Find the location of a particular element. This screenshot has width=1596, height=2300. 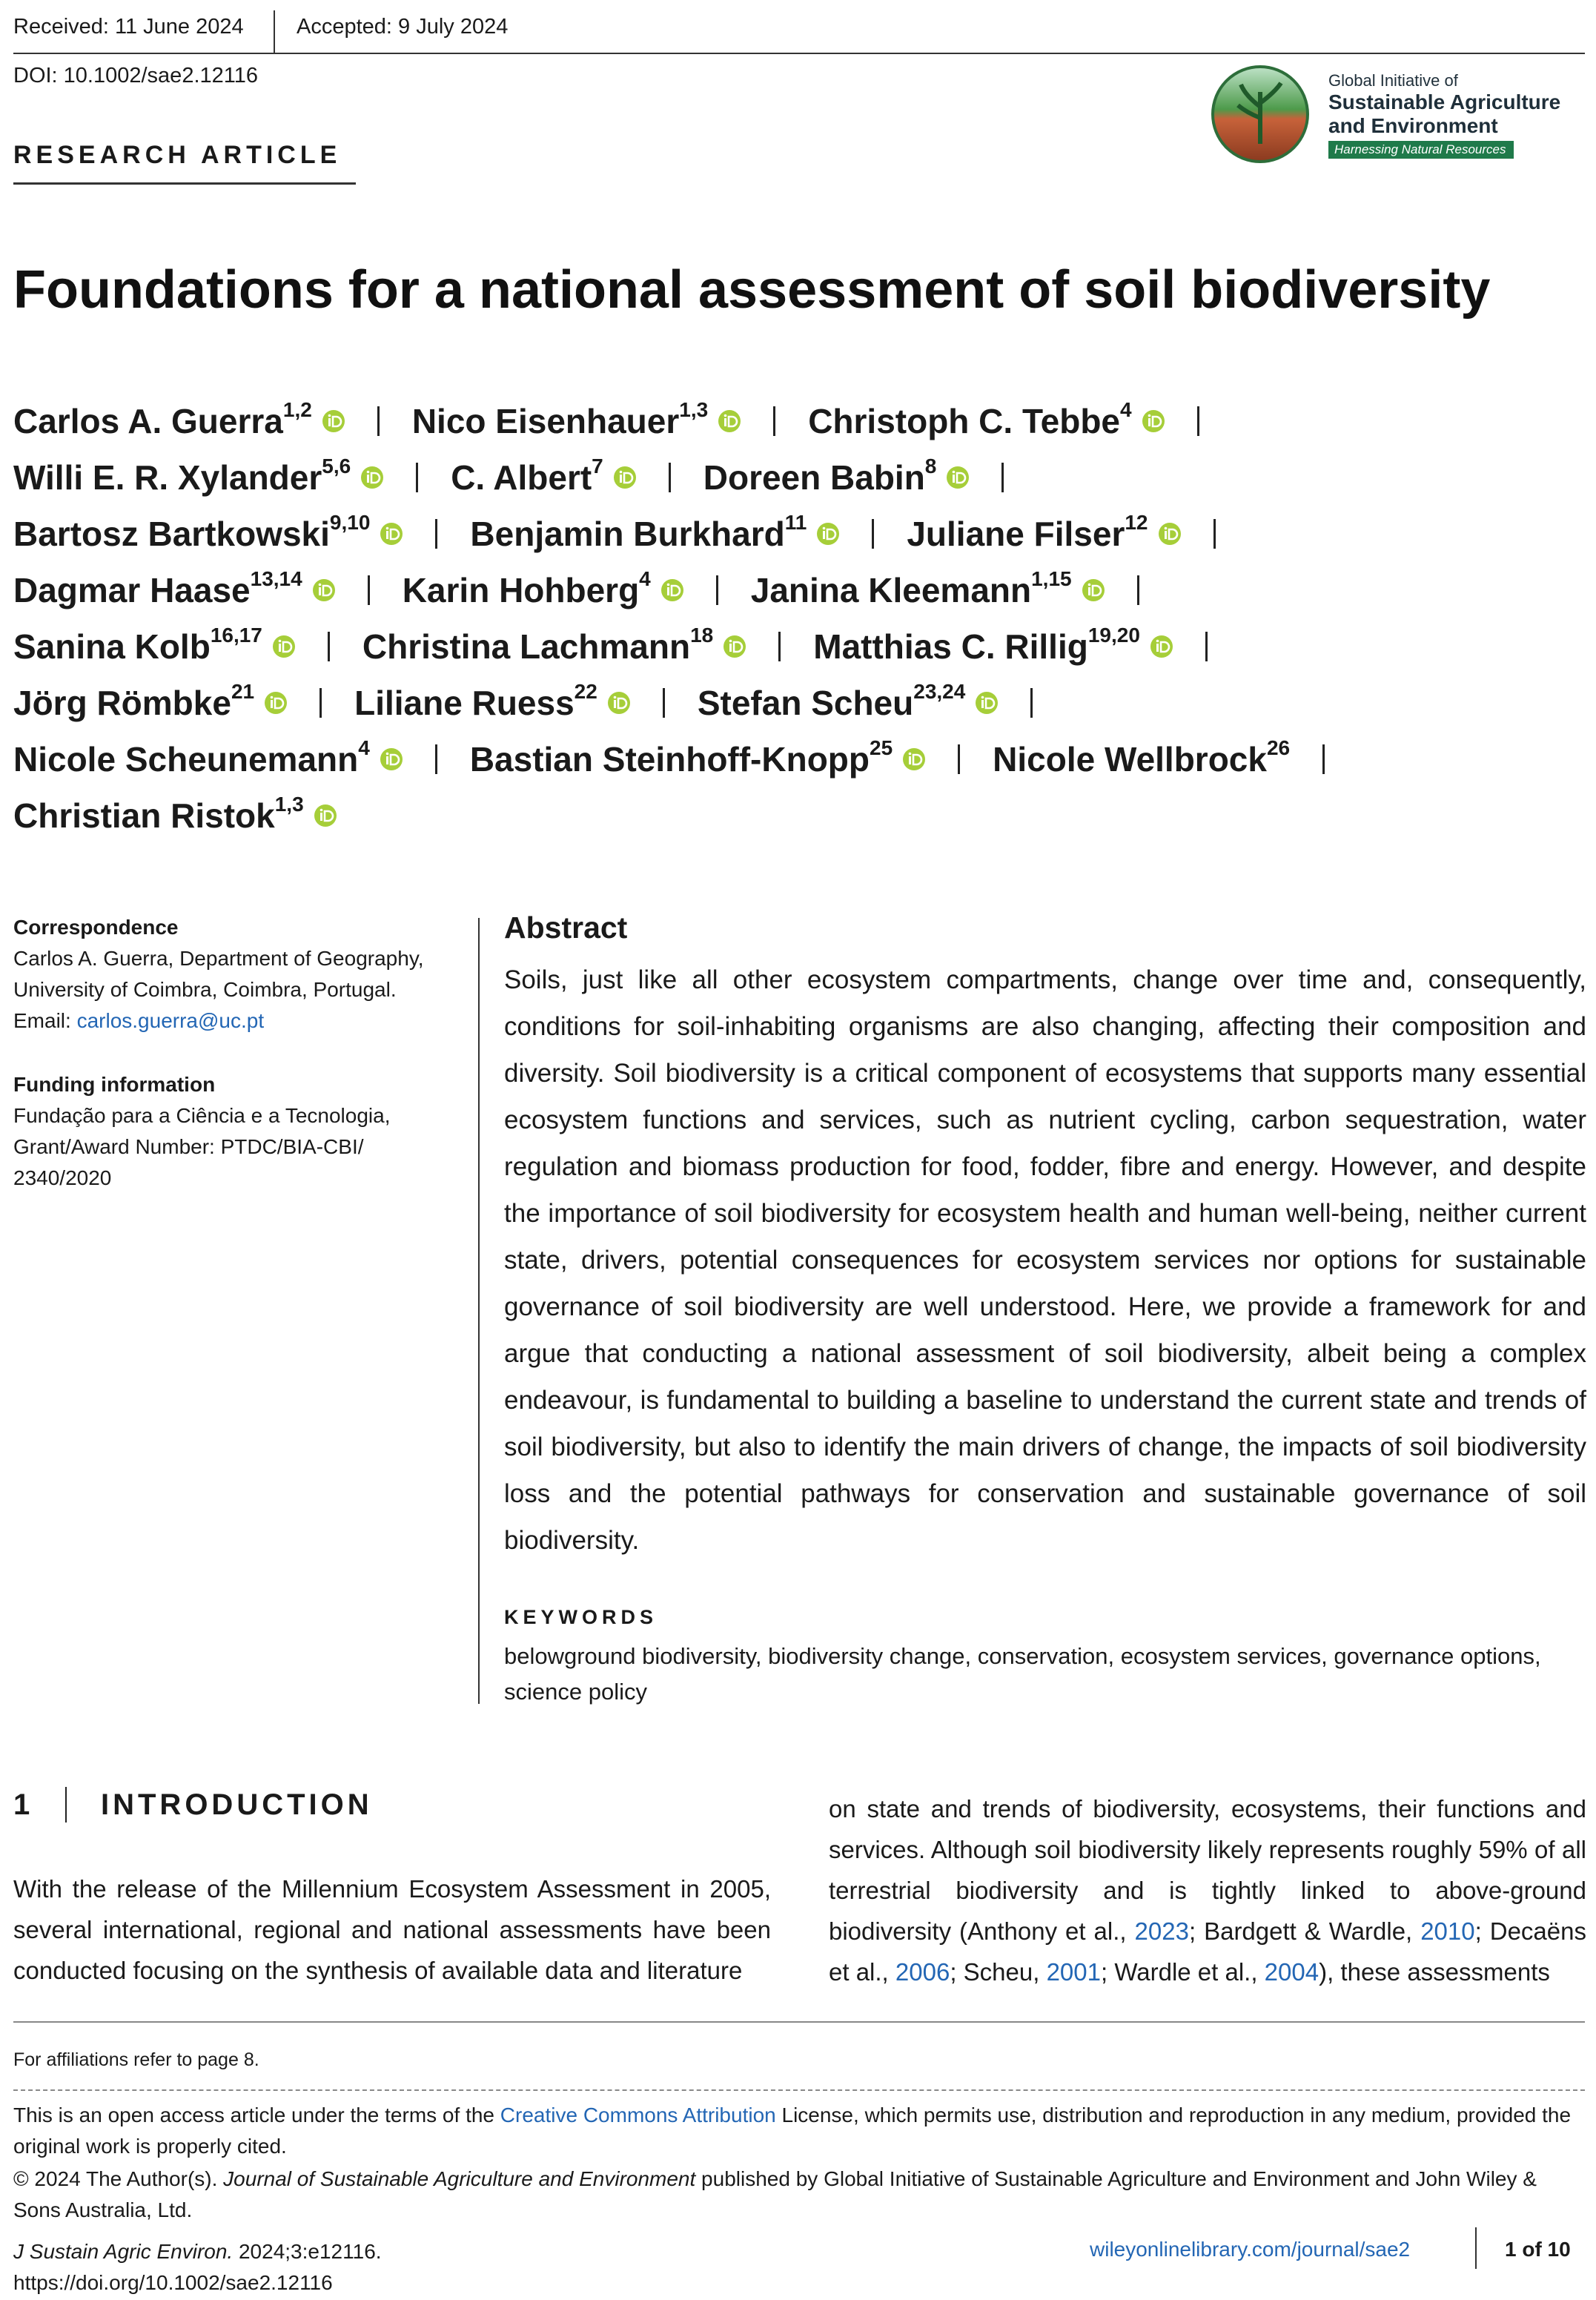

author-name: Carlos A. Guerra is located at coordinates (148, 421).